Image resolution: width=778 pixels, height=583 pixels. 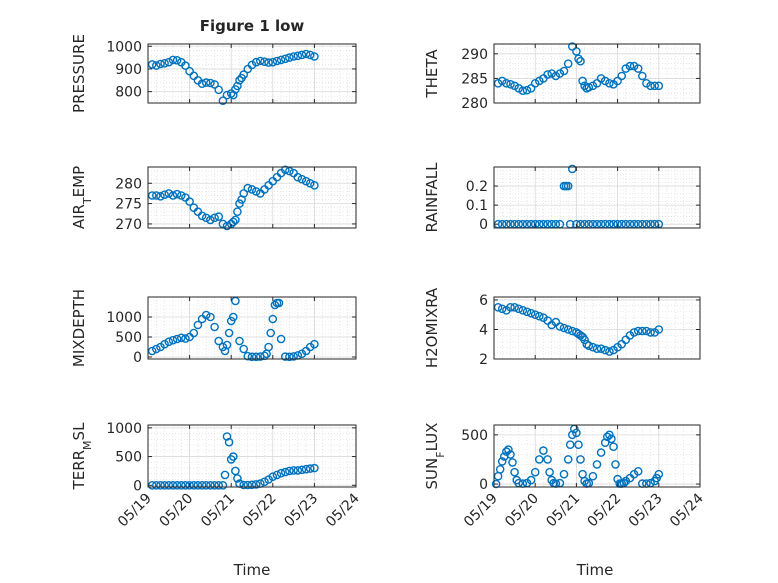 What do you see at coordinates (124, 429) in the screenshot?
I see `y-tick-label: 1000` at bounding box center [124, 429].